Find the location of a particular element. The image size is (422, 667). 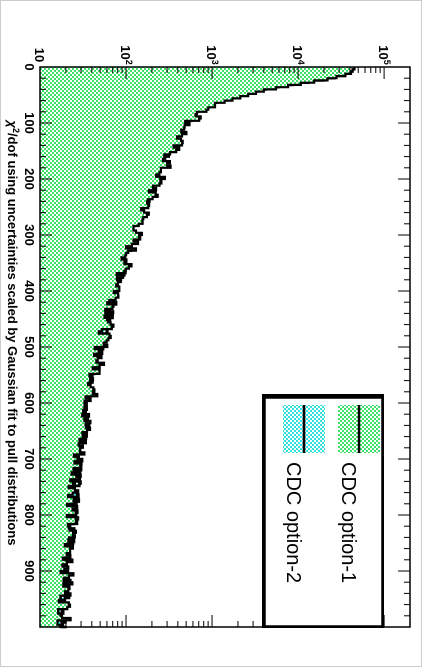

legend: CDC option-1 CDC option-2 is located at coordinates (323, 511).